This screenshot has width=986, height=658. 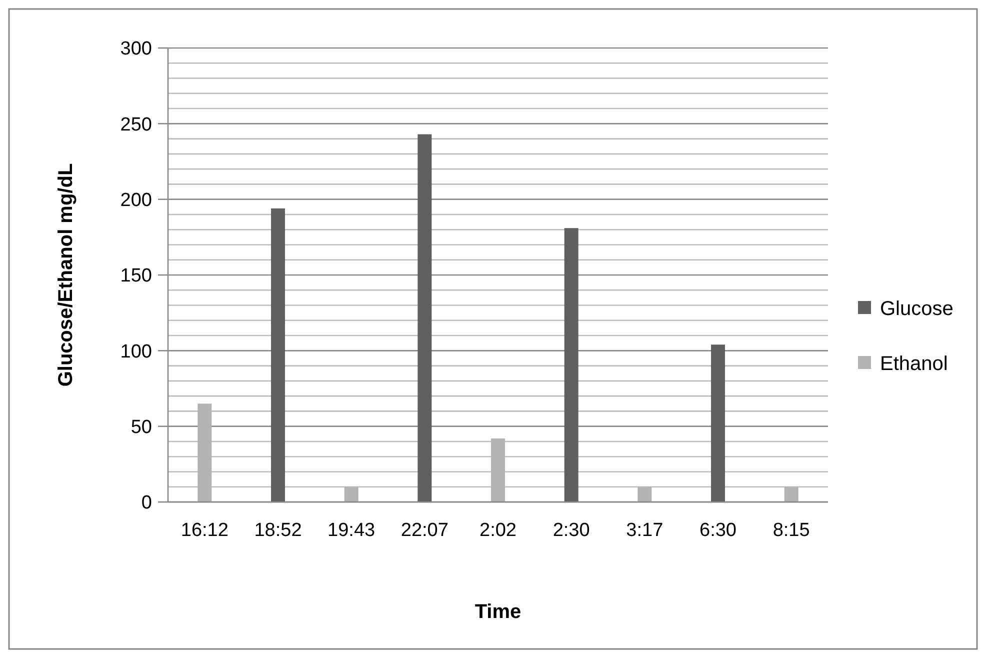 I want to click on x-tick-label: 18:52, so click(x=278, y=530).